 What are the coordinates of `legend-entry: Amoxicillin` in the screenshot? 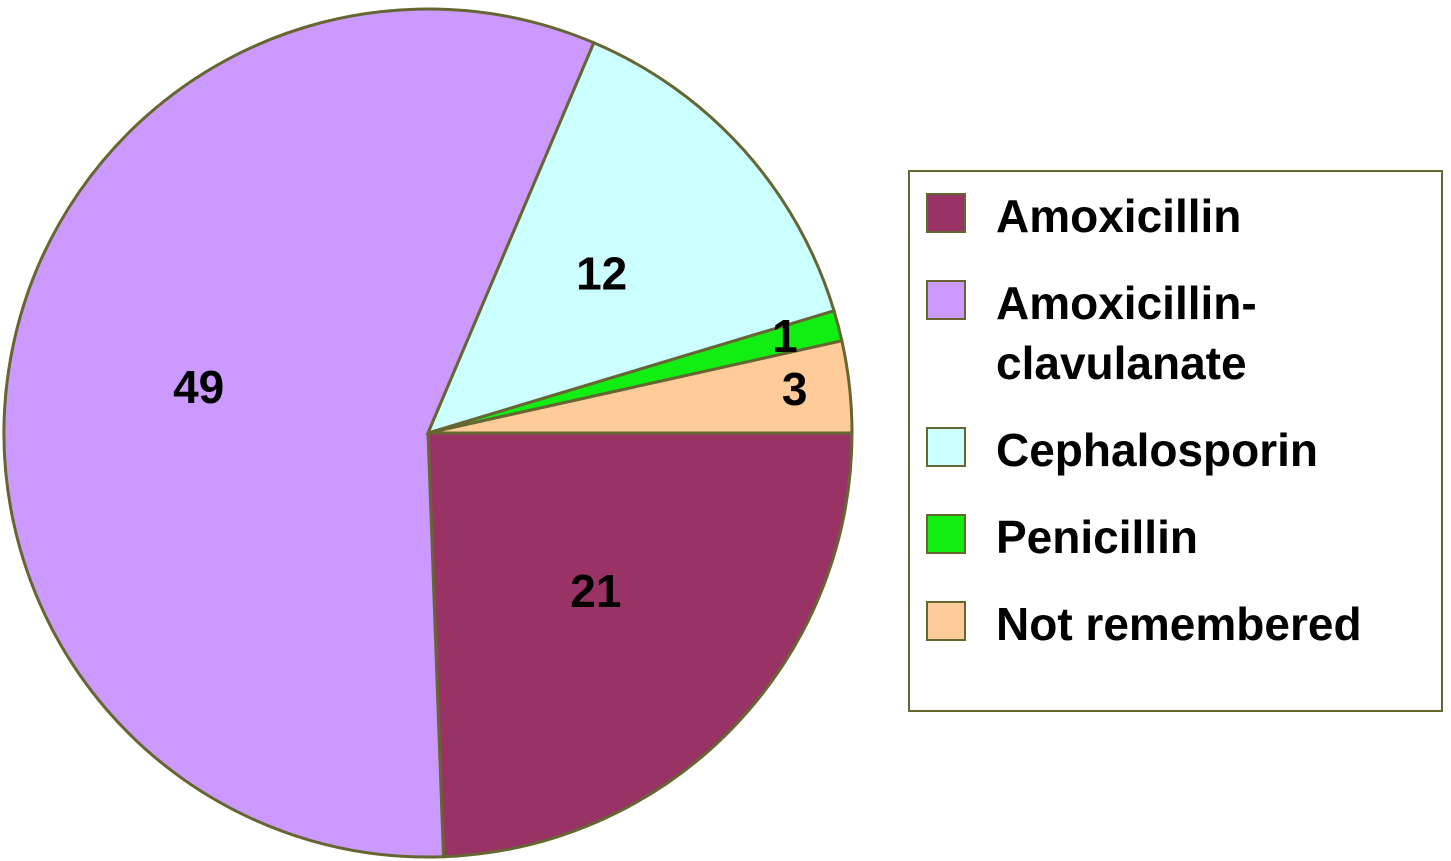 It's located at (1183, 216).